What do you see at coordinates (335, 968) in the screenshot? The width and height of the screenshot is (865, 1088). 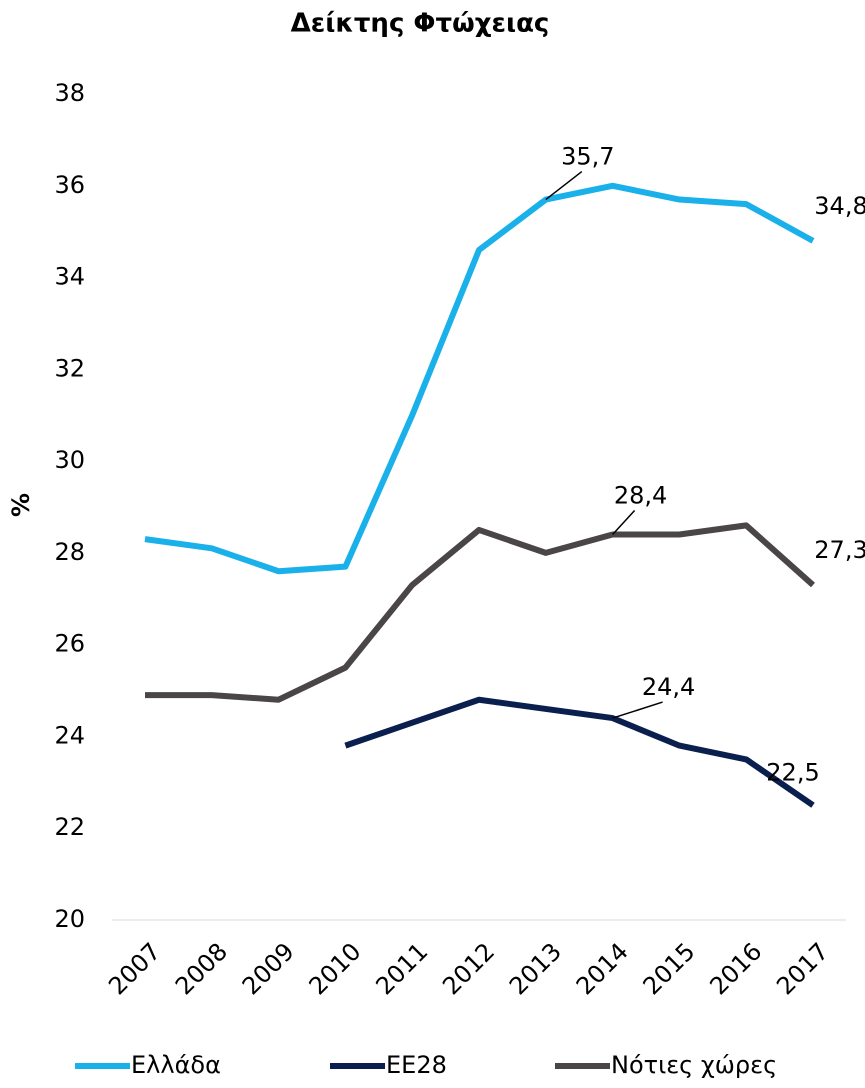 I see `x-tick-label: 2010` at bounding box center [335, 968].